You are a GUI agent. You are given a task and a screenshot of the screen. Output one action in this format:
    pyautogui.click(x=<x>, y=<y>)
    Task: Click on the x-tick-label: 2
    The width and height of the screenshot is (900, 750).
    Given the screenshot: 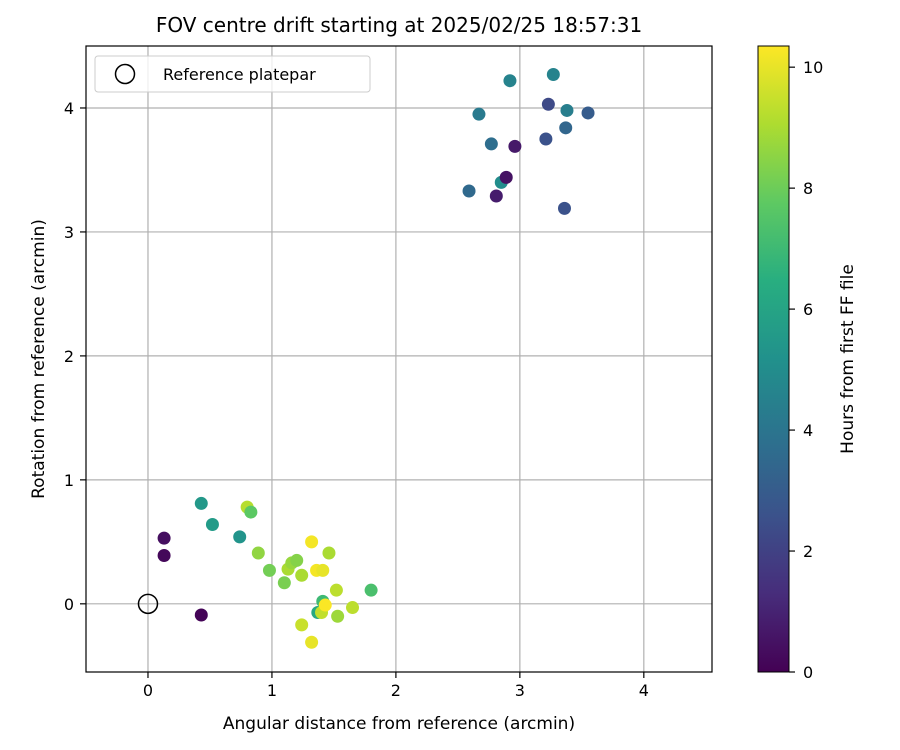 What is the action you would take?
    pyautogui.click(x=396, y=690)
    